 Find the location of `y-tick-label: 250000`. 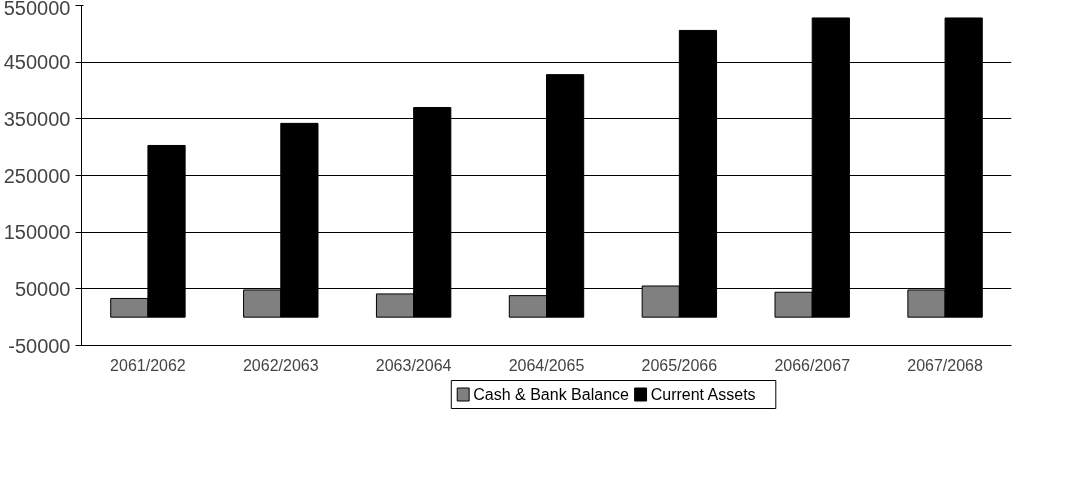

y-tick-label: 250000 is located at coordinates (37, 175).